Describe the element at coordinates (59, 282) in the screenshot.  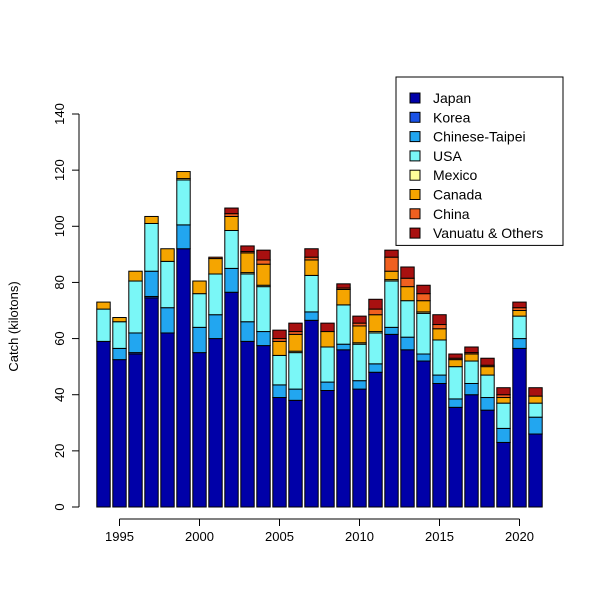
I see `y-tick-label: 80` at that location.